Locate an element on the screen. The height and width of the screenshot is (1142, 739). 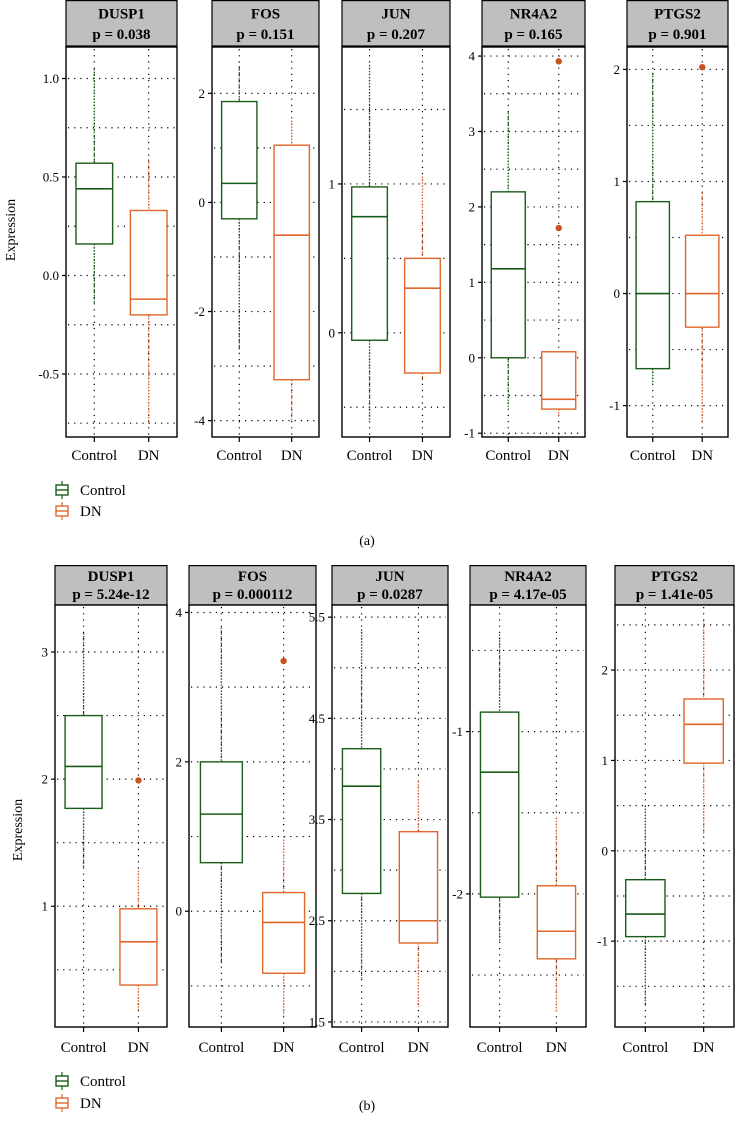
facet-gene-label: PTGS2 is located at coordinates (674, 577).